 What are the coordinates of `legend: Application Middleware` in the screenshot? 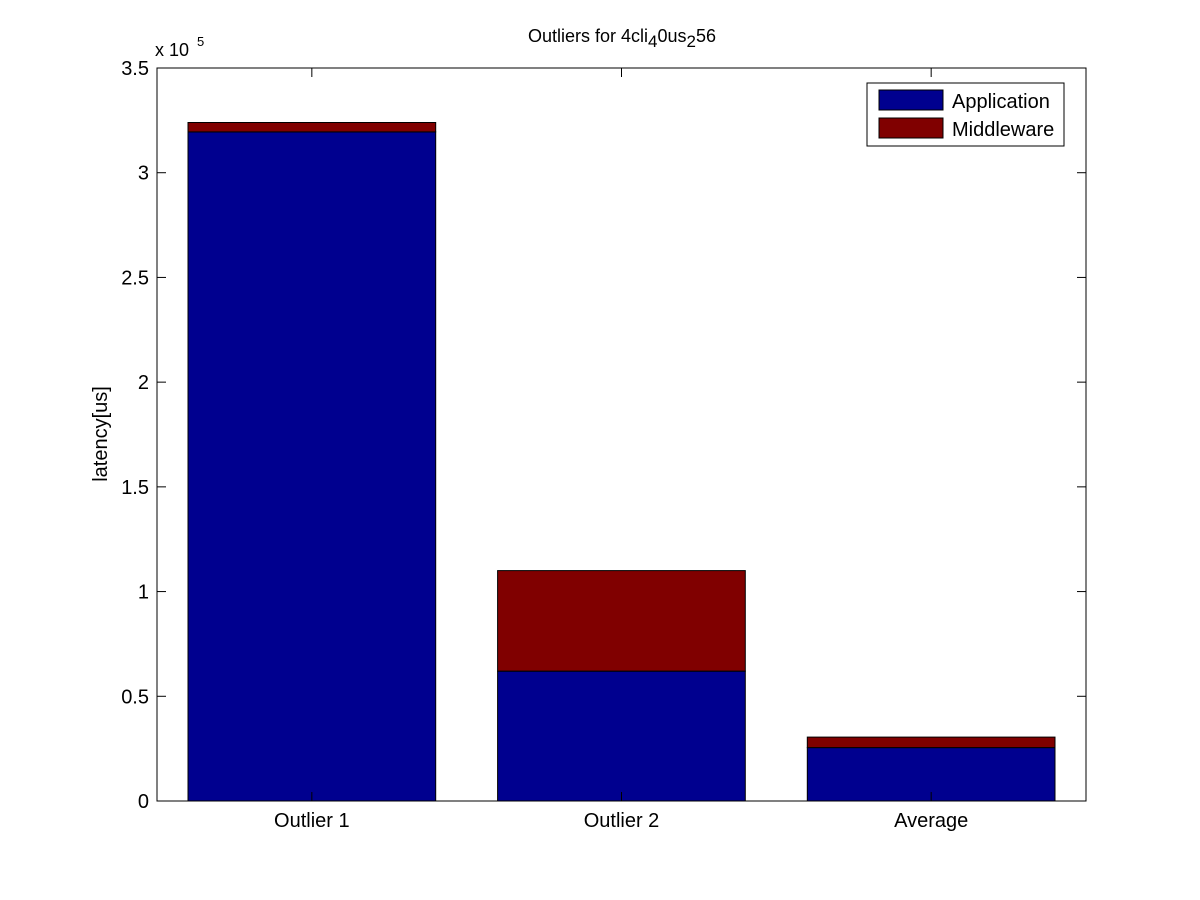 It's located at (965, 114).